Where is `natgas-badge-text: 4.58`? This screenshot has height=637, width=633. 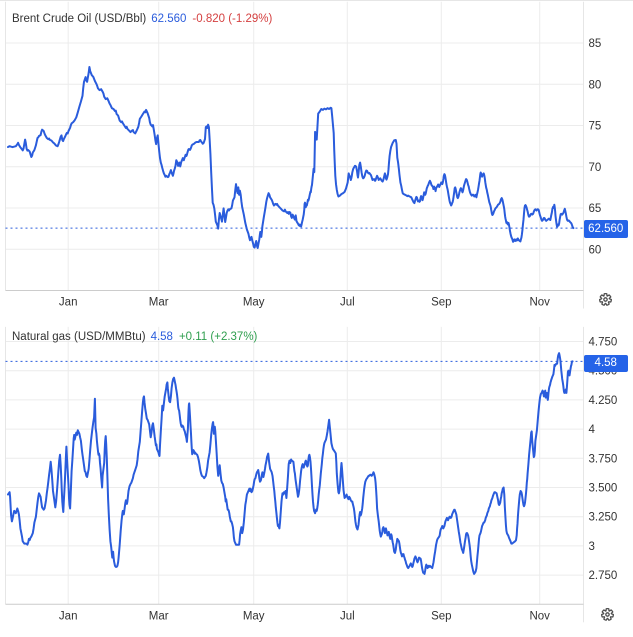 natgas-badge-text: 4.58 is located at coordinates (605, 363).